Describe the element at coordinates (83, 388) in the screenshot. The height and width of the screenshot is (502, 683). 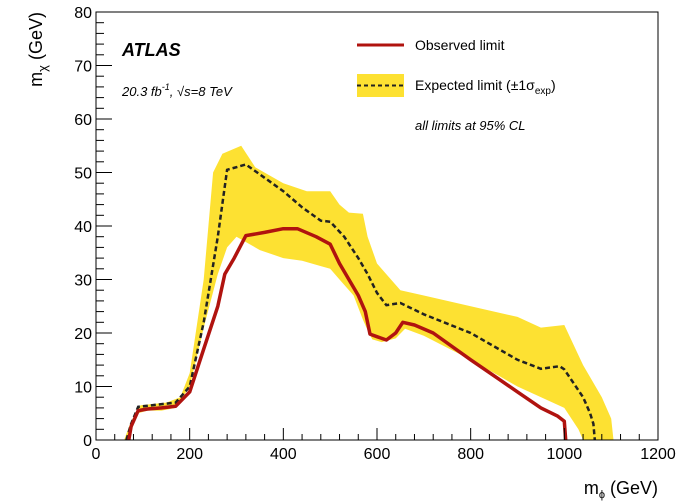
I see `y-tick-label: 10` at that location.